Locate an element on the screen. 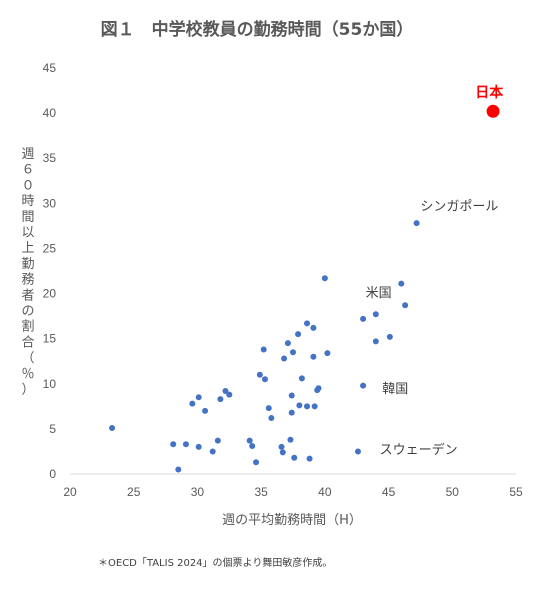  y-tick-label: 25 is located at coordinates (50, 248).